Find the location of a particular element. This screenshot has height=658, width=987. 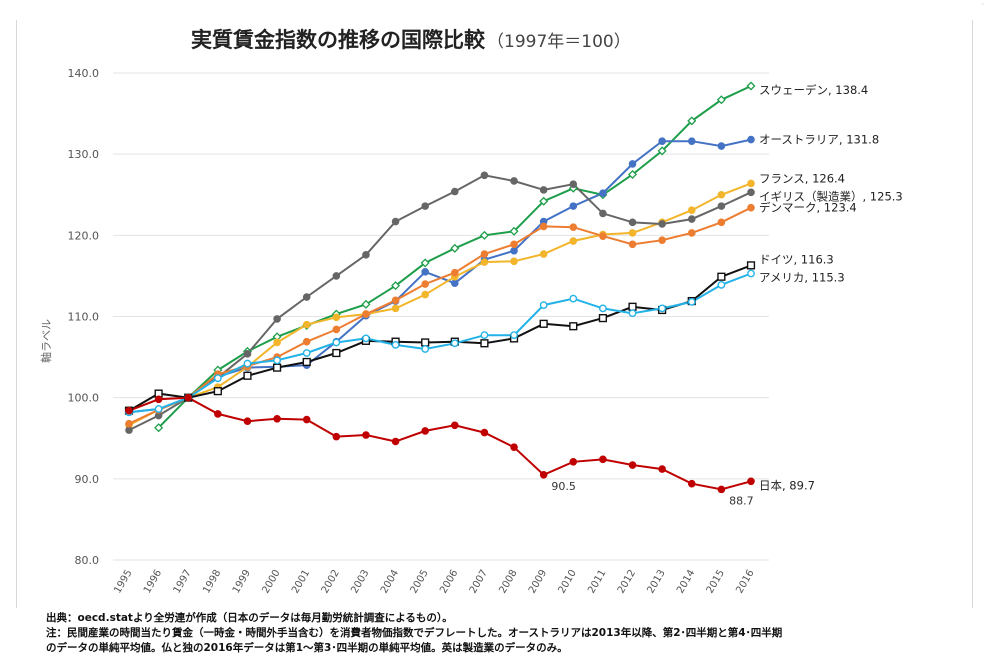

x-tick-label: 2003 is located at coordinates (360, 582).